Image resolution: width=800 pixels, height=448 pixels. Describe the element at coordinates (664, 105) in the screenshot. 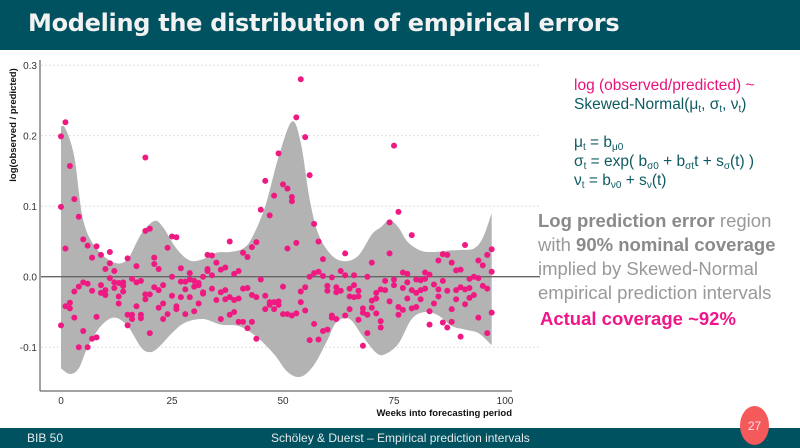

I see `formula-line: Skewed-Normal(μt, σt, νt)` at that location.